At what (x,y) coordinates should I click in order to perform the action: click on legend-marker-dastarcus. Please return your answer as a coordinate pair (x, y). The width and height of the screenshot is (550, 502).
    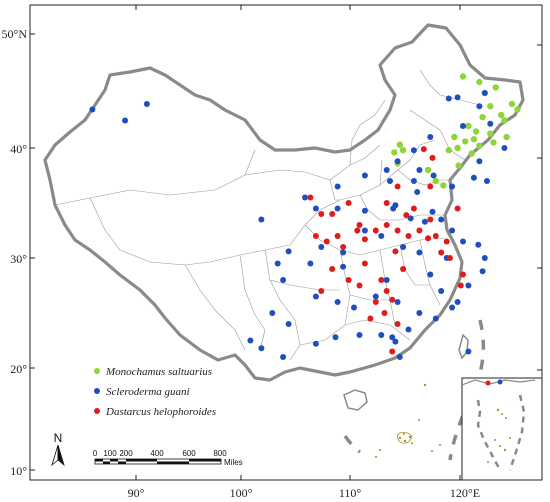
    Looking at the image, I should click on (97, 411).